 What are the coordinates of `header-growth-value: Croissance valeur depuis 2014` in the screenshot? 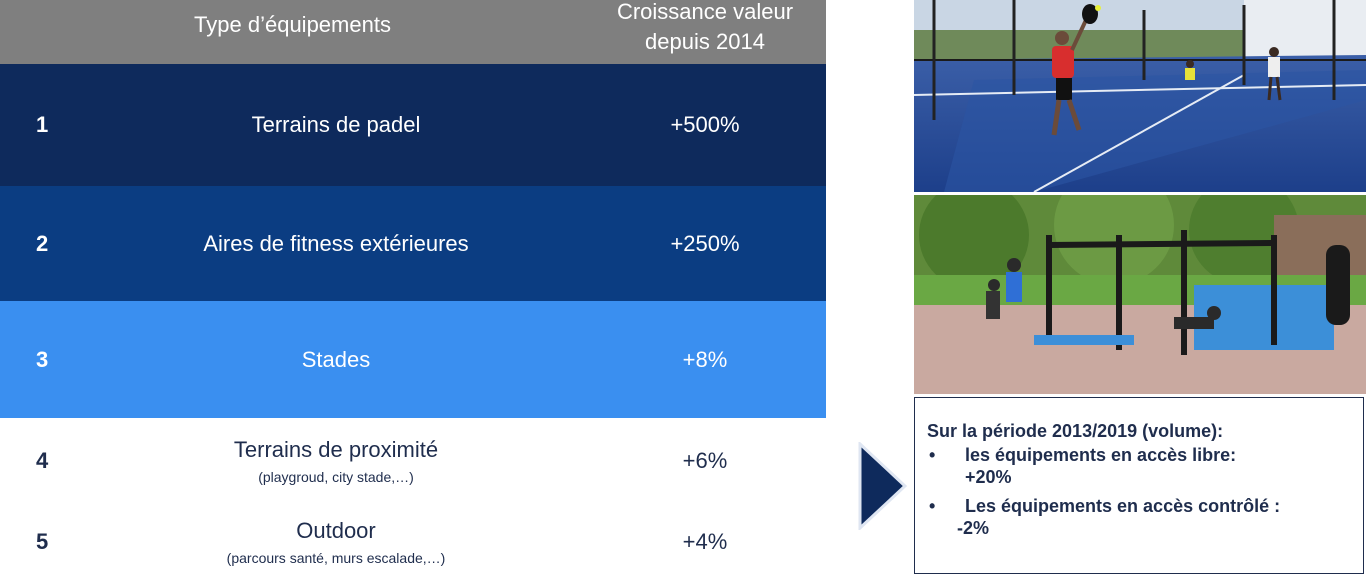 It's located at (705, 27).